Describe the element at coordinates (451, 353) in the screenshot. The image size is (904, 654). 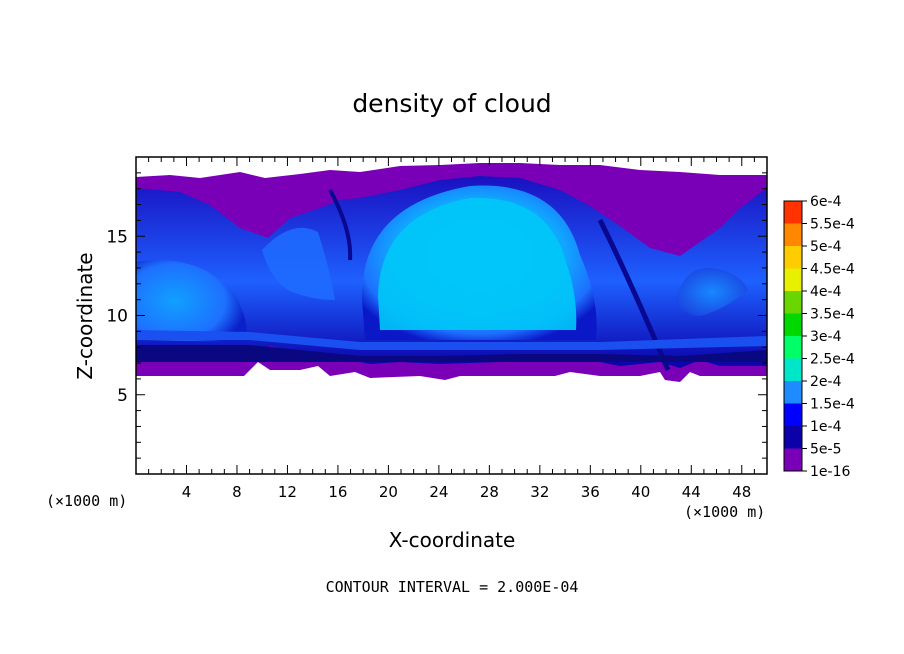
I see `cloud-base-dark` at that location.